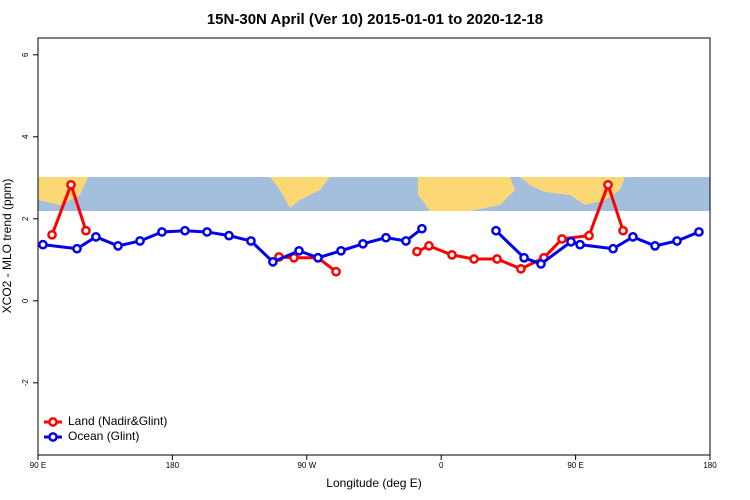  What do you see at coordinates (7, 246) in the screenshot?
I see `y-axis-label: XCO2 - MLO trend (ppm)` at bounding box center [7, 246].